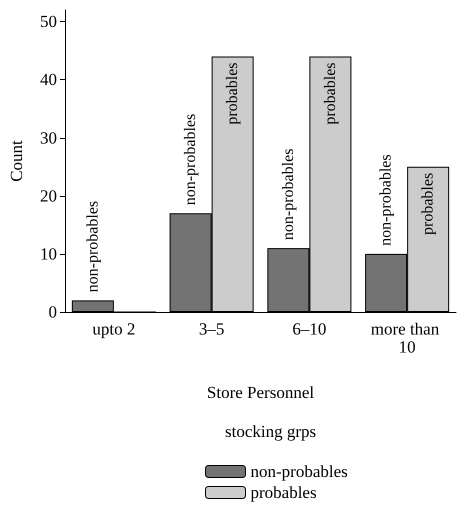  I want to click on y-tick-label: 50, so click(48, 22).